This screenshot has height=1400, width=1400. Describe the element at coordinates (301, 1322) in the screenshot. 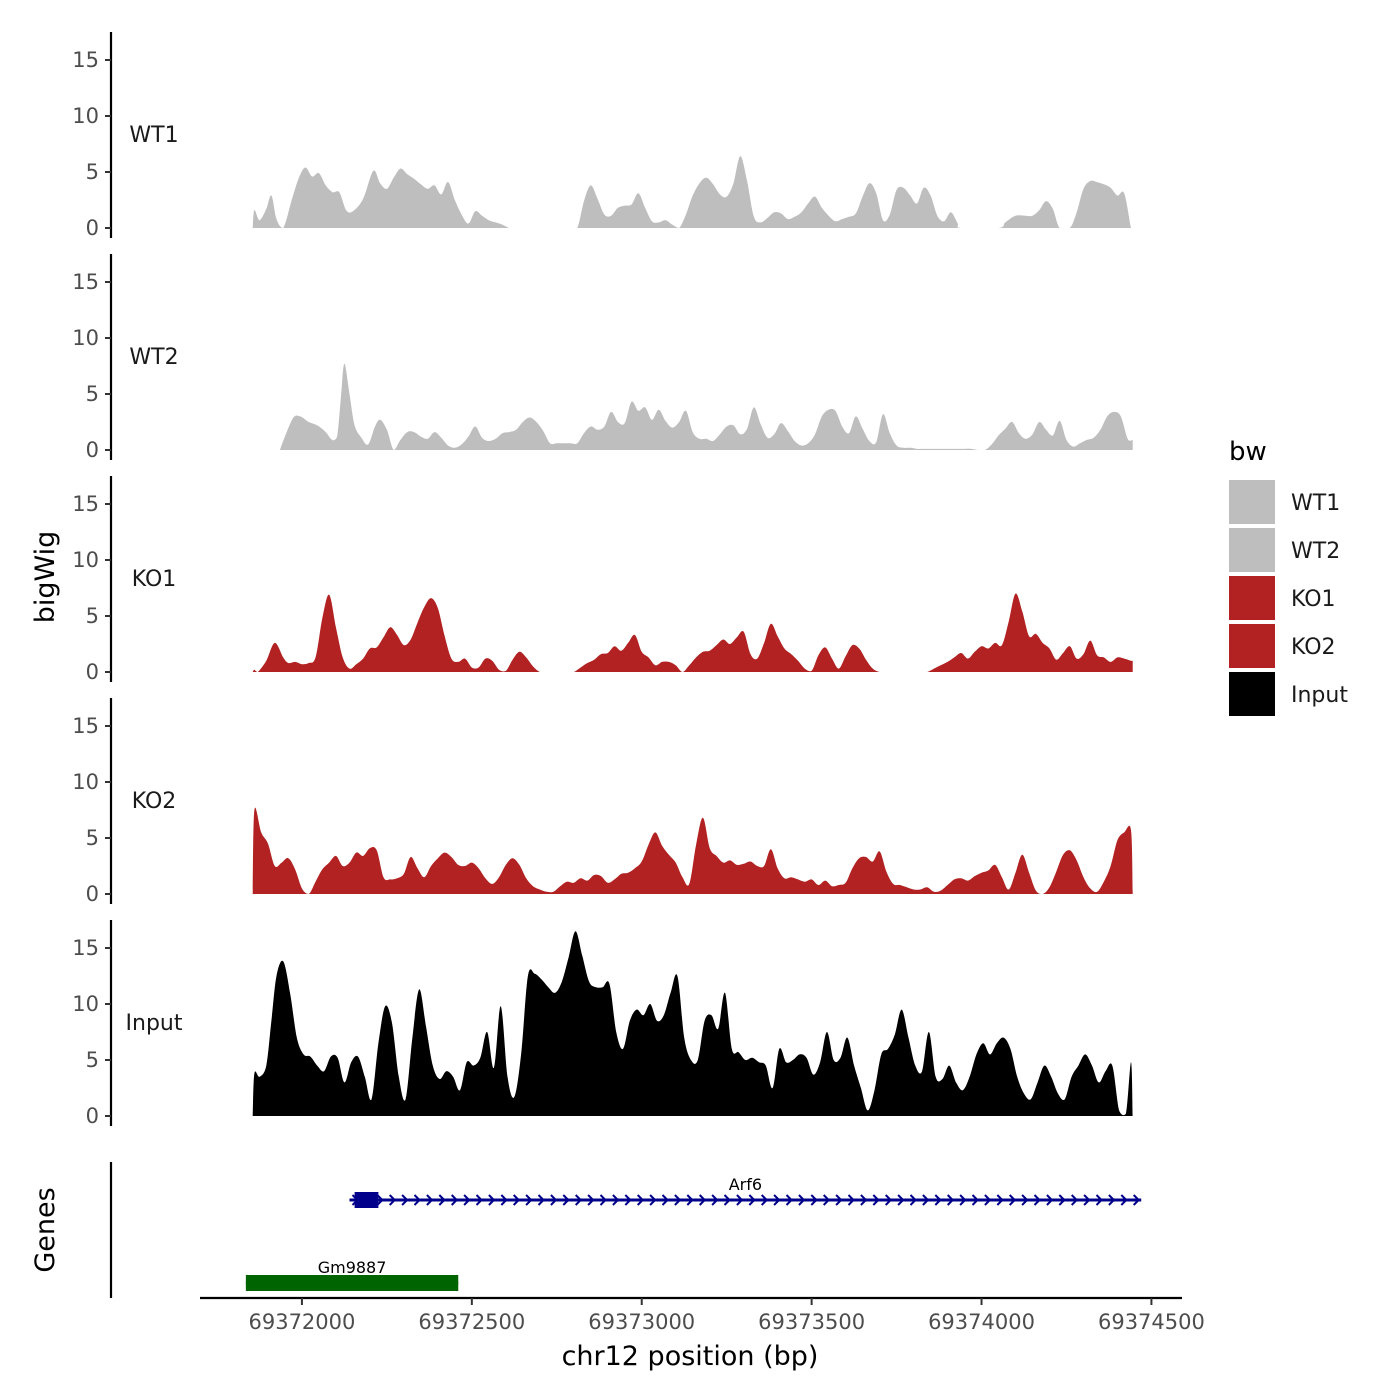

I see `x-tick-label: 69372000` at that location.